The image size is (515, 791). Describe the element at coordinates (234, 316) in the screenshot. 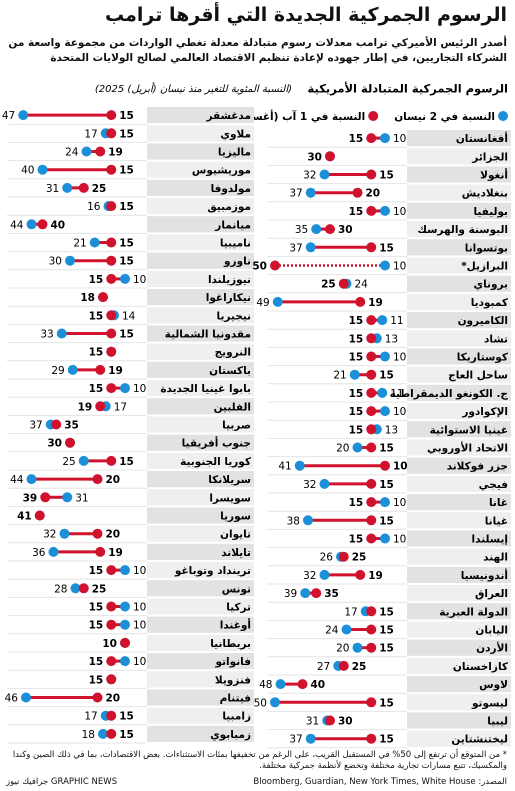

I see `category-label: نيجيريا` at that location.